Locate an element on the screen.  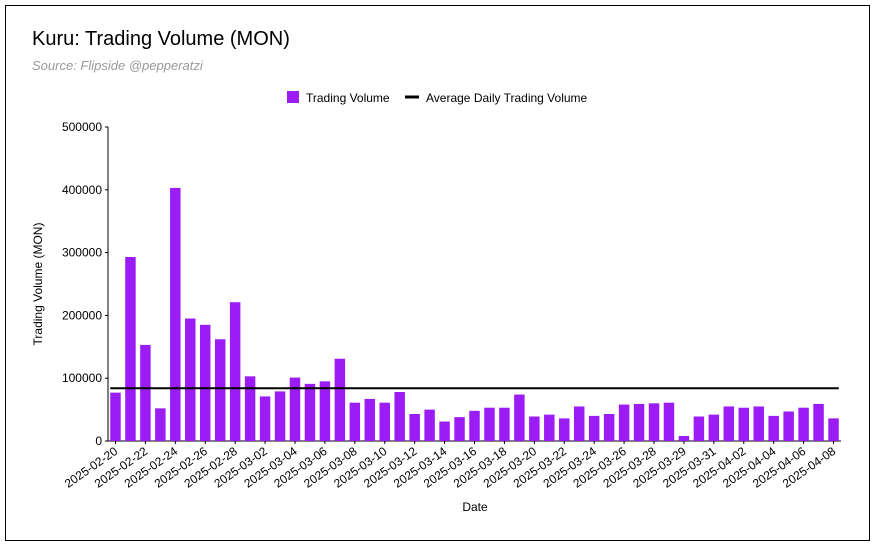
y-tick-label: 300000 is located at coordinates (82, 253).